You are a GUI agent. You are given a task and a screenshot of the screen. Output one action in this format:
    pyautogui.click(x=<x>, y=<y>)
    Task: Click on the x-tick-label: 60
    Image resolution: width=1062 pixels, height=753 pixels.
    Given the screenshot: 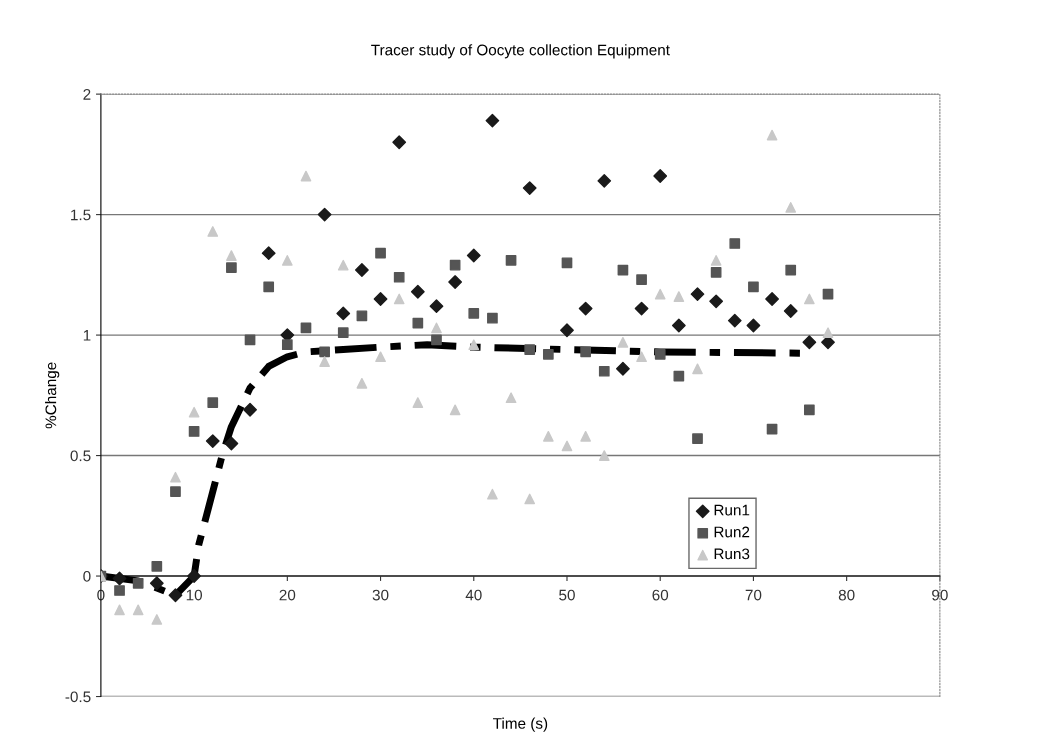 What is the action you would take?
    pyautogui.click(x=660, y=595)
    